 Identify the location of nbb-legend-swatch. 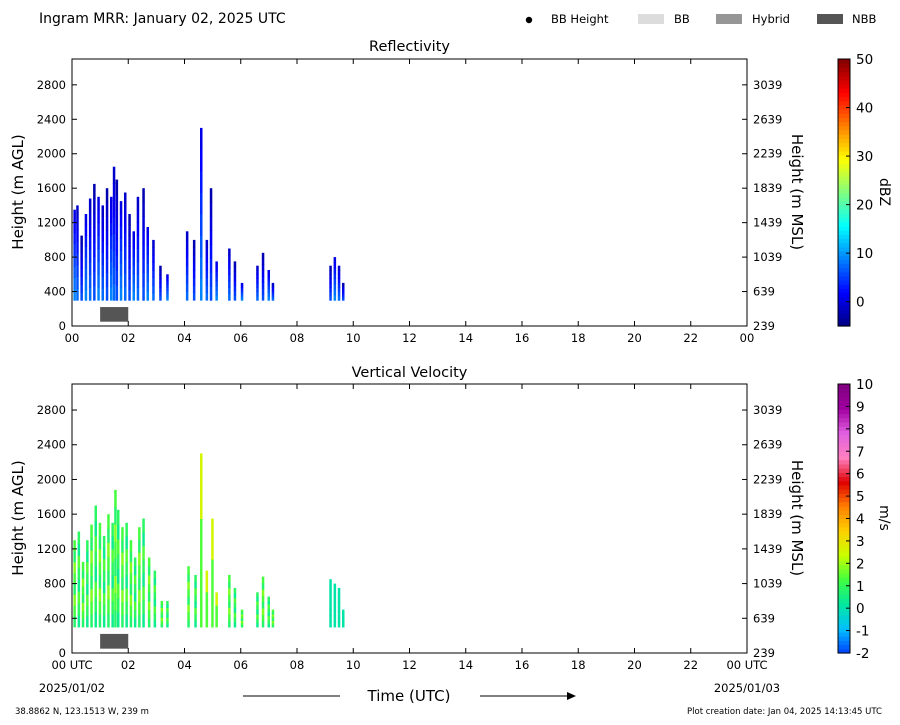
(830, 19).